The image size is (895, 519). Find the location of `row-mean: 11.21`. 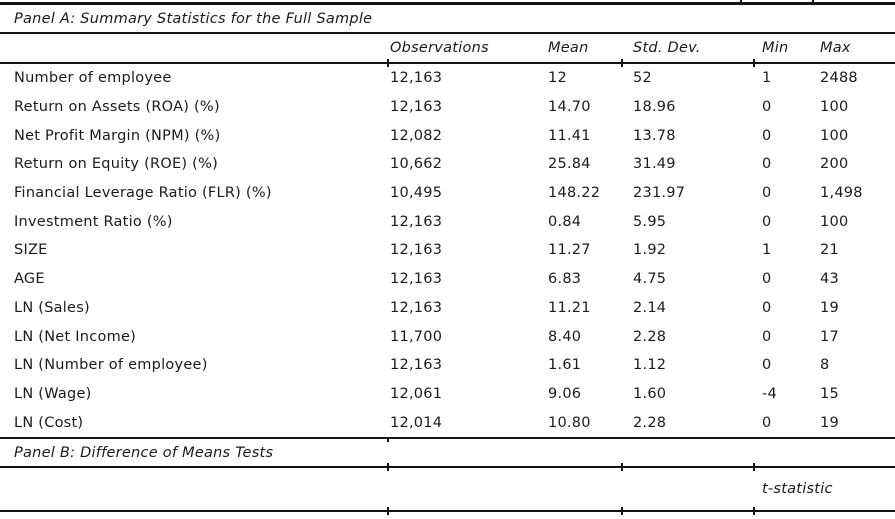

row-mean: 11.21 is located at coordinates (569, 307).